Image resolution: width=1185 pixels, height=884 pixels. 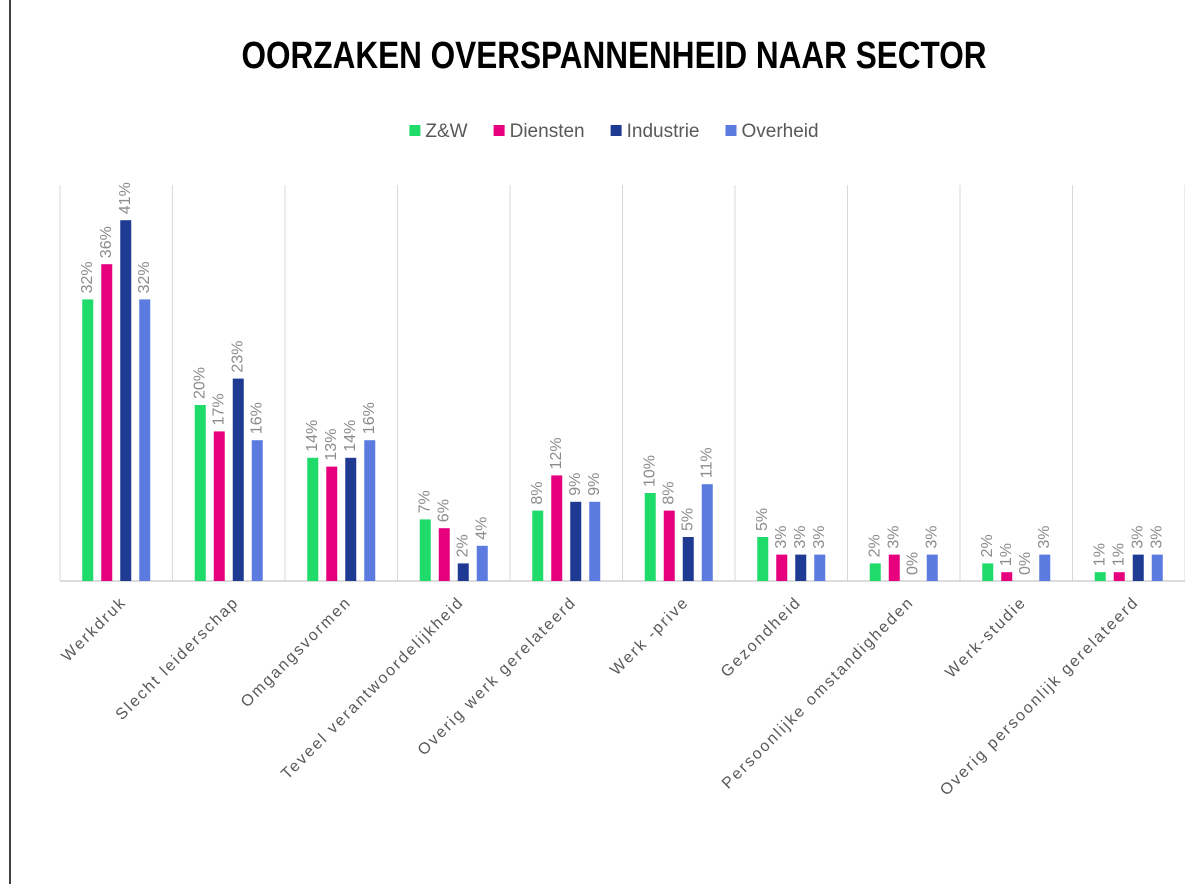 I want to click on x-tick-label: Overig persoonlijk gerelateerd, so click(x=1039, y=696).